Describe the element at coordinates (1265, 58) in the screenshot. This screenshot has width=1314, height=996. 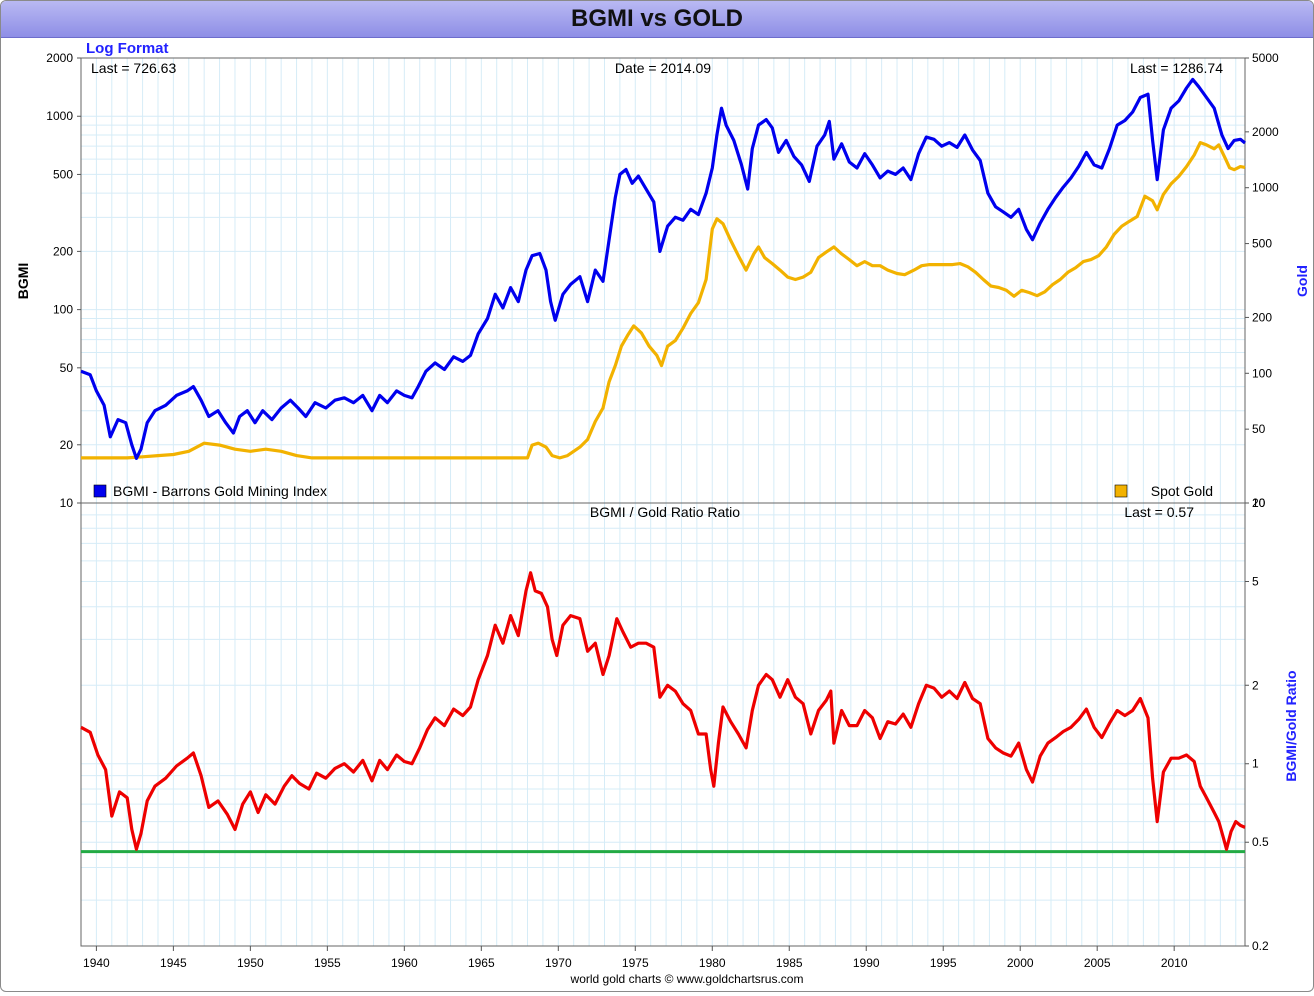
I see `gold-axis-tick-label: 5000` at that location.